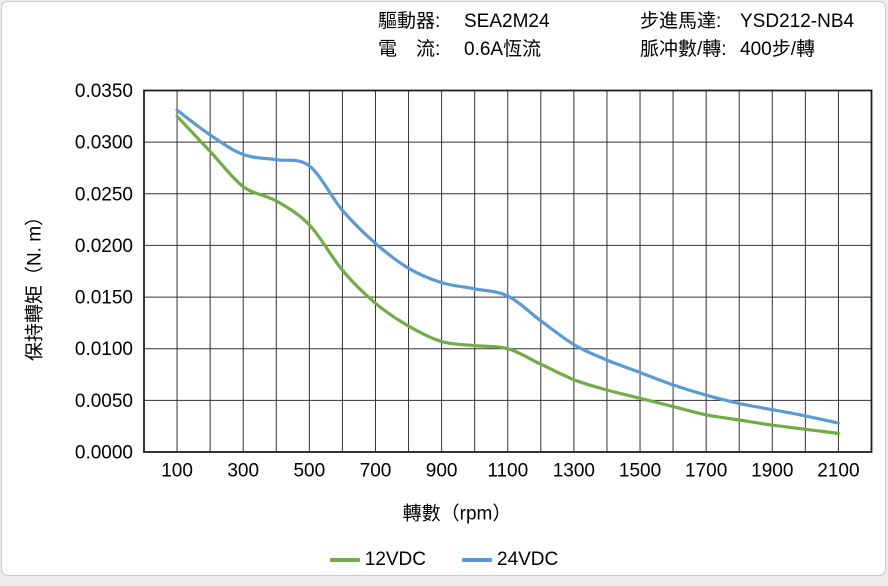 Image resolution: width=888 pixels, height=586 pixels. Describe the element at coordinates (309, 471) in the screenshot. I see `x-tick-label: 500` at that location.